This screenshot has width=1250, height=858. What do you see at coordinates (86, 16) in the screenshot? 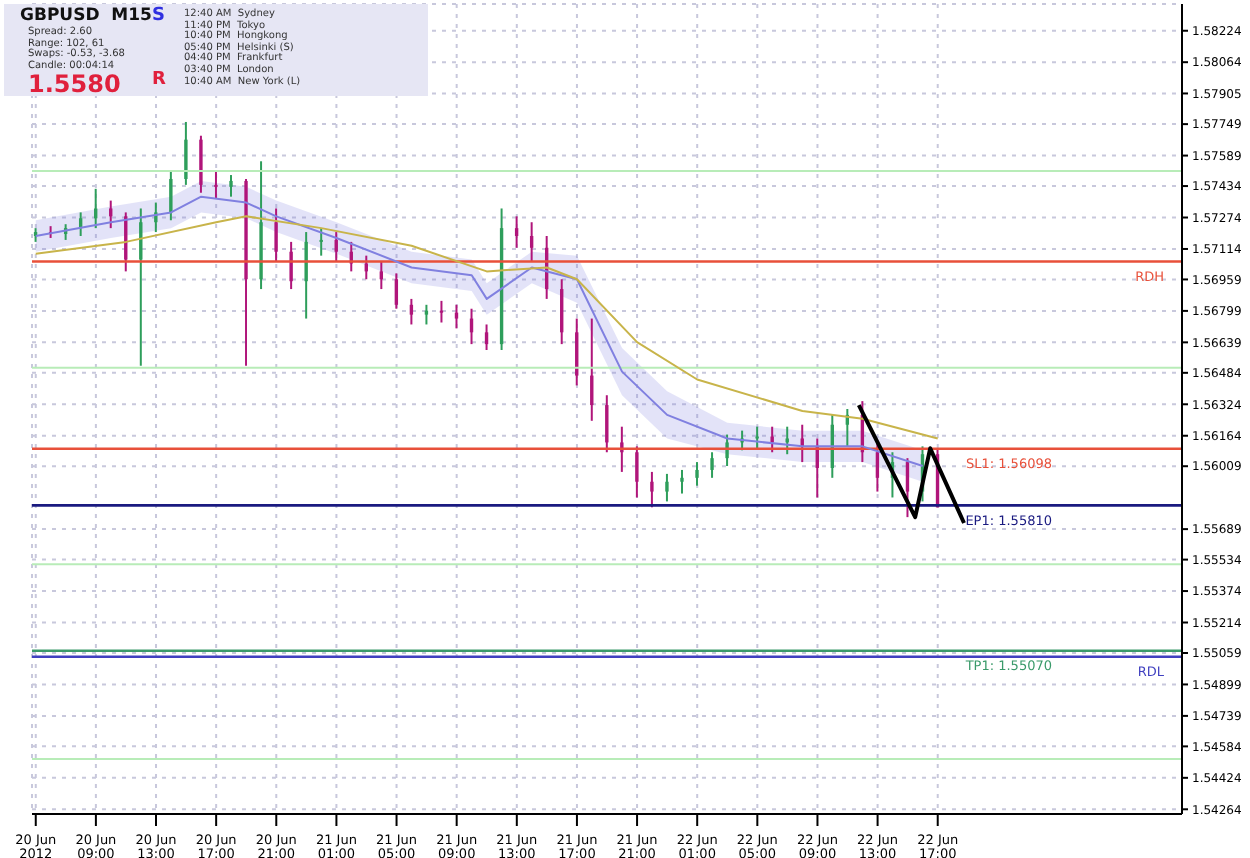
I see `annotation: GBPUSD M15` at bounding box center [86, 16].